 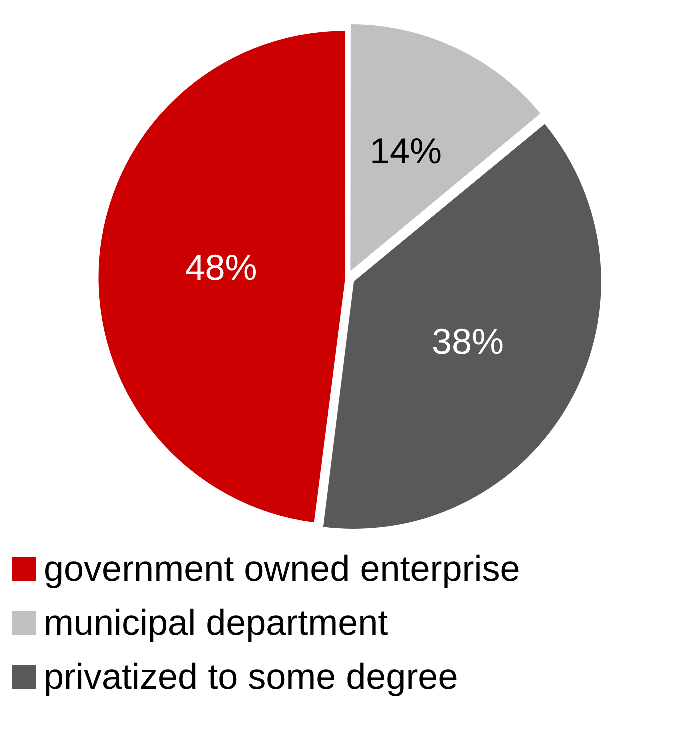 What do you see at coordinates (282, 569) in the screenshot?
I see `legend-label: government owned enterprise` at bounding box center [282, 569].